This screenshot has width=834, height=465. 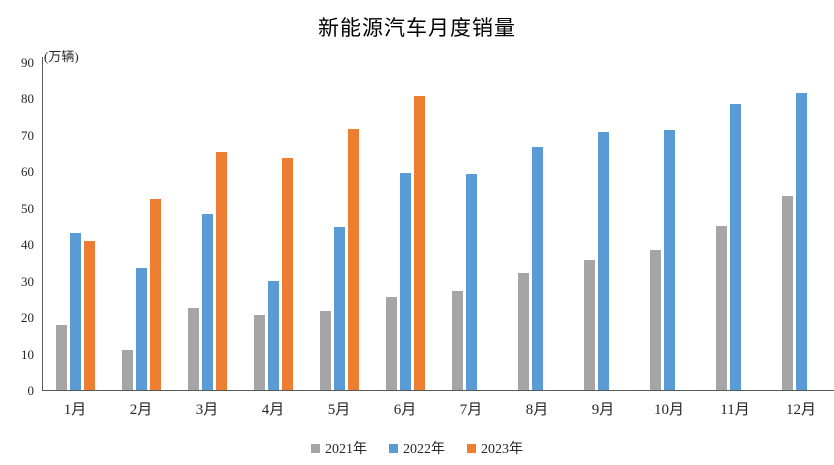 What do you see at coordinates (89, 315) in the screenshot?
I see `bar-series3-month1` at bounding box center [89, 315].